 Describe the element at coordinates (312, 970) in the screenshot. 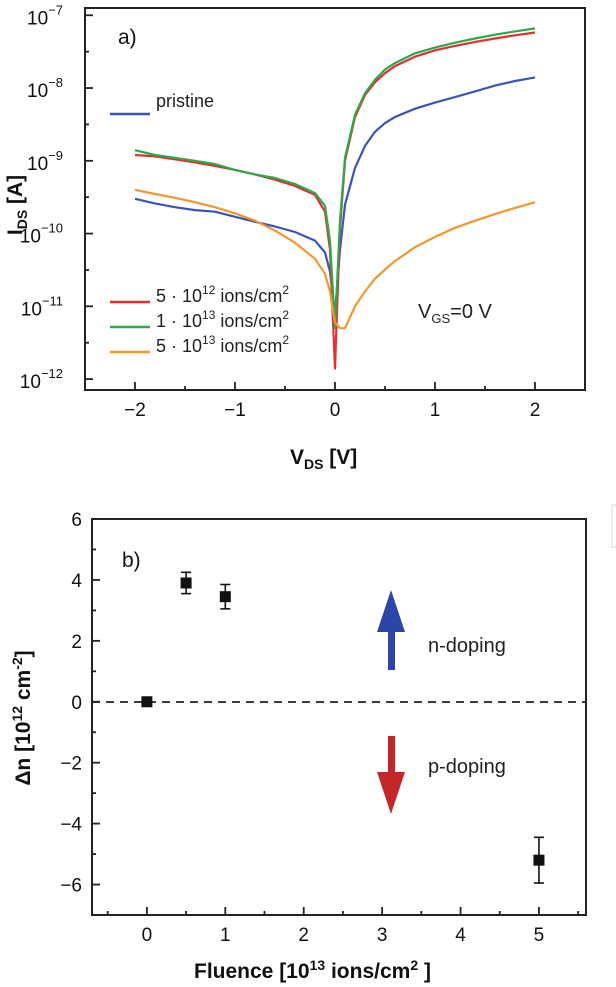

I see `panel-b-xlabel: Fluence [1013 ions/cm2 ]` at that location.